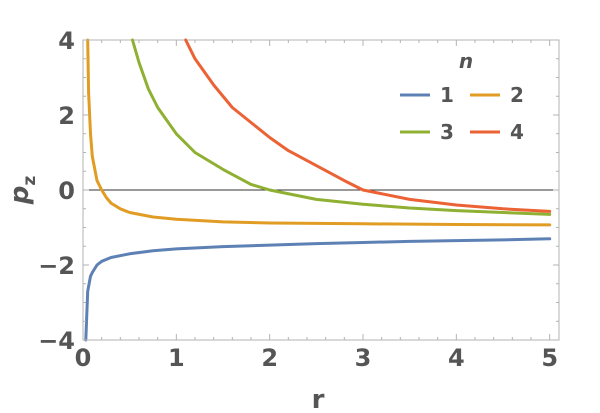 This screenshot has height=413, width=600. Describe the element at coordinates (176, 358) in the screenshot. I see `x-tick-label: 1` at that location.